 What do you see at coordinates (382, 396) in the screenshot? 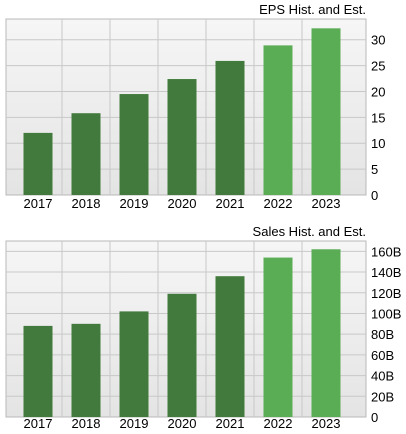
I see `sales-y-tick-label: 20B` at bounding box center [382, 396].